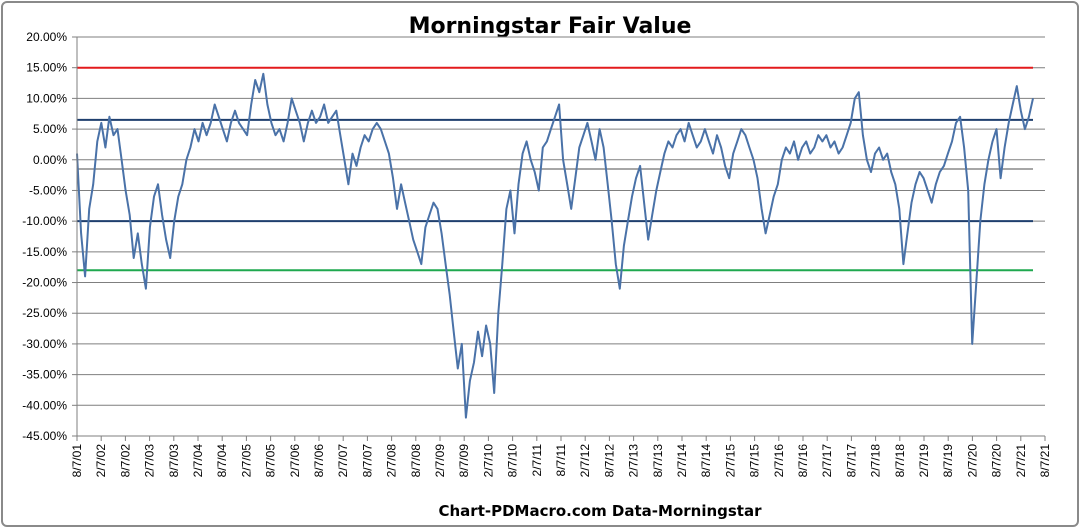 The height and width of the screenshot is (528, 1080). What do you see at coordinates (198, 461) in the screenshot?
I see `x-tick-label: 2/7/04` at bounding box center [198, 461].